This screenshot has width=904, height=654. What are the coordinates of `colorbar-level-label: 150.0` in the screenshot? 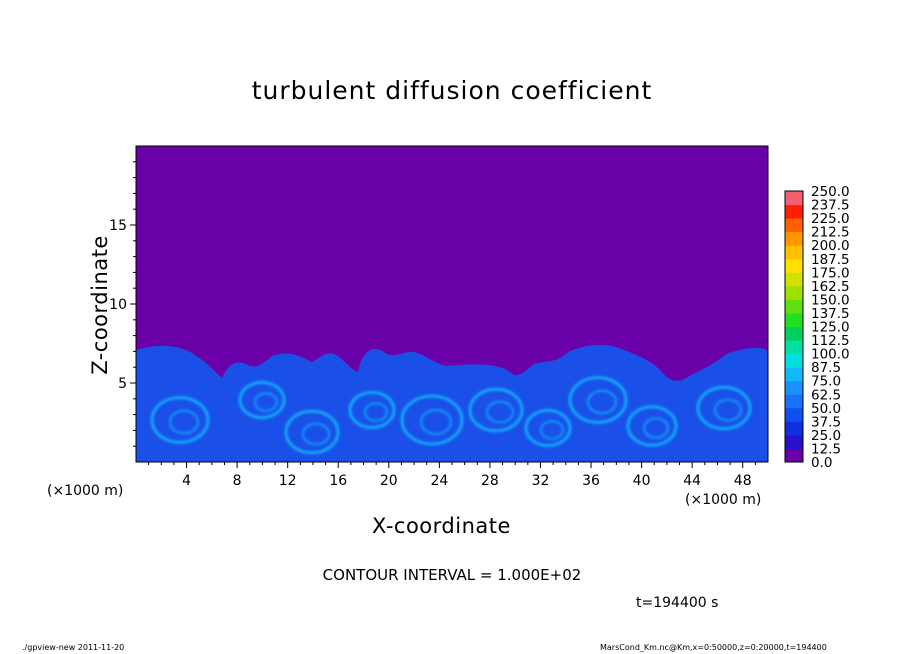 It's located at (830, 300).